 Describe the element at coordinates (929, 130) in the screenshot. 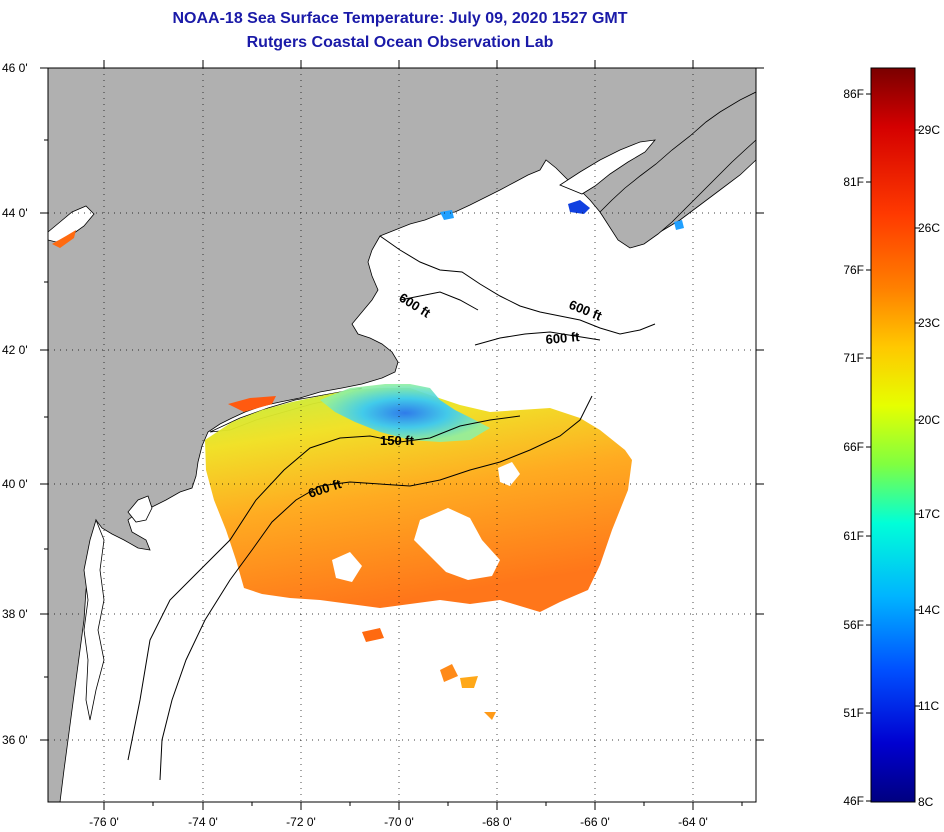

I see `colorbar-c-label: 29C` at that location.